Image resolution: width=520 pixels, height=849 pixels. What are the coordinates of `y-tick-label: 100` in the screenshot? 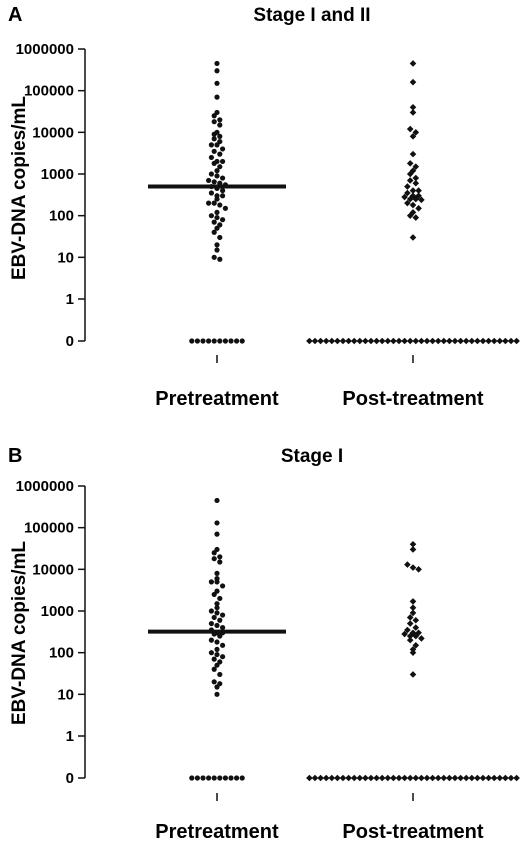 It's located at (61, 653).